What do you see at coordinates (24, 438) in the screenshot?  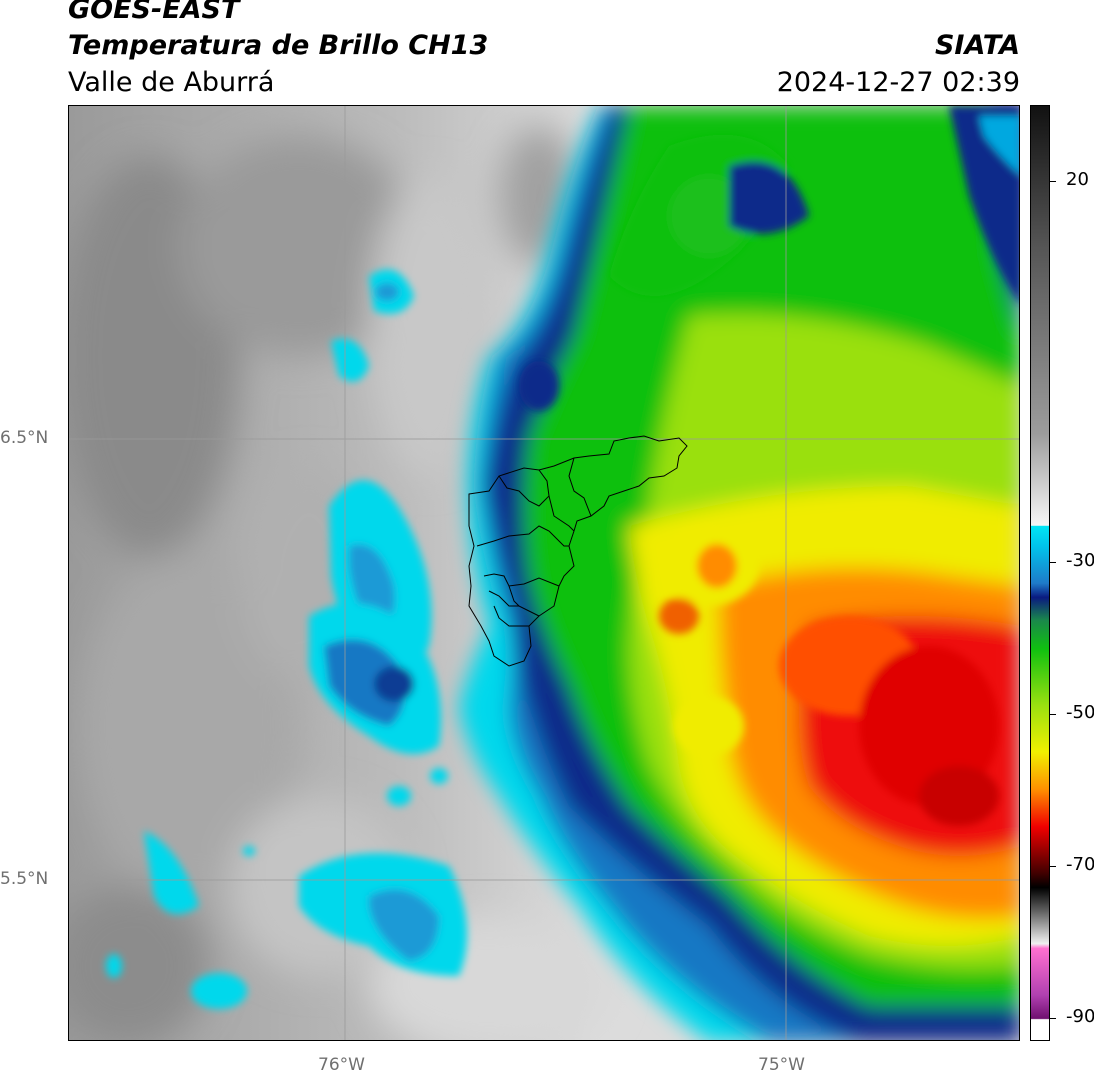 I see `lat-label-north: 6.5°N` at bounding box center [24, 438].